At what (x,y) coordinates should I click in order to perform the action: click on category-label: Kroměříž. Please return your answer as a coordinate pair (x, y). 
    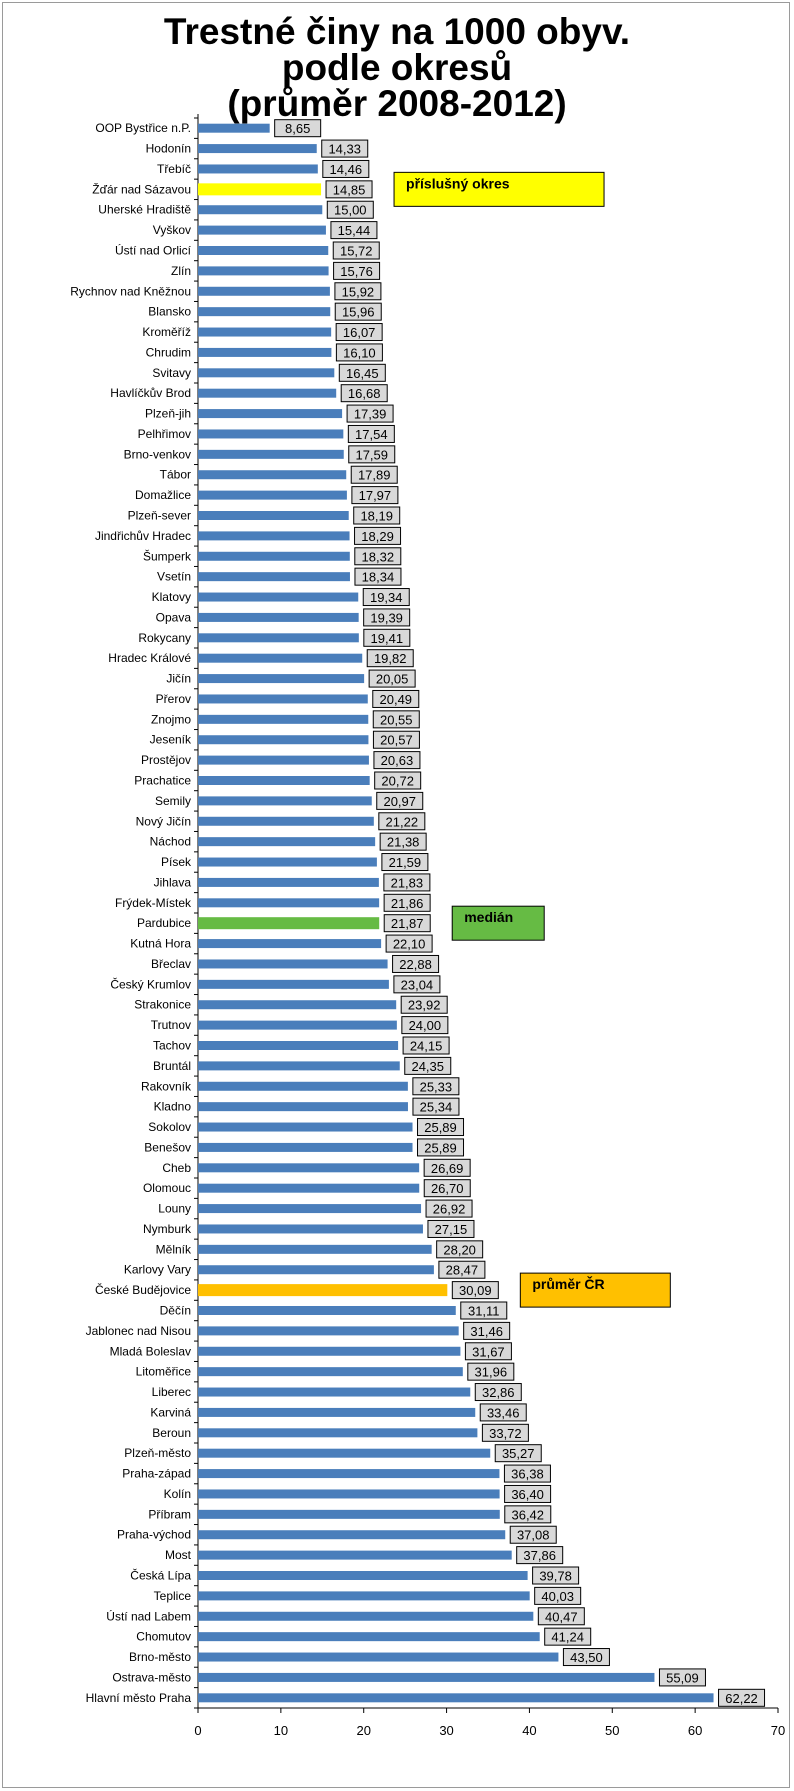
    Looking at the image, I should click on (166, 332).